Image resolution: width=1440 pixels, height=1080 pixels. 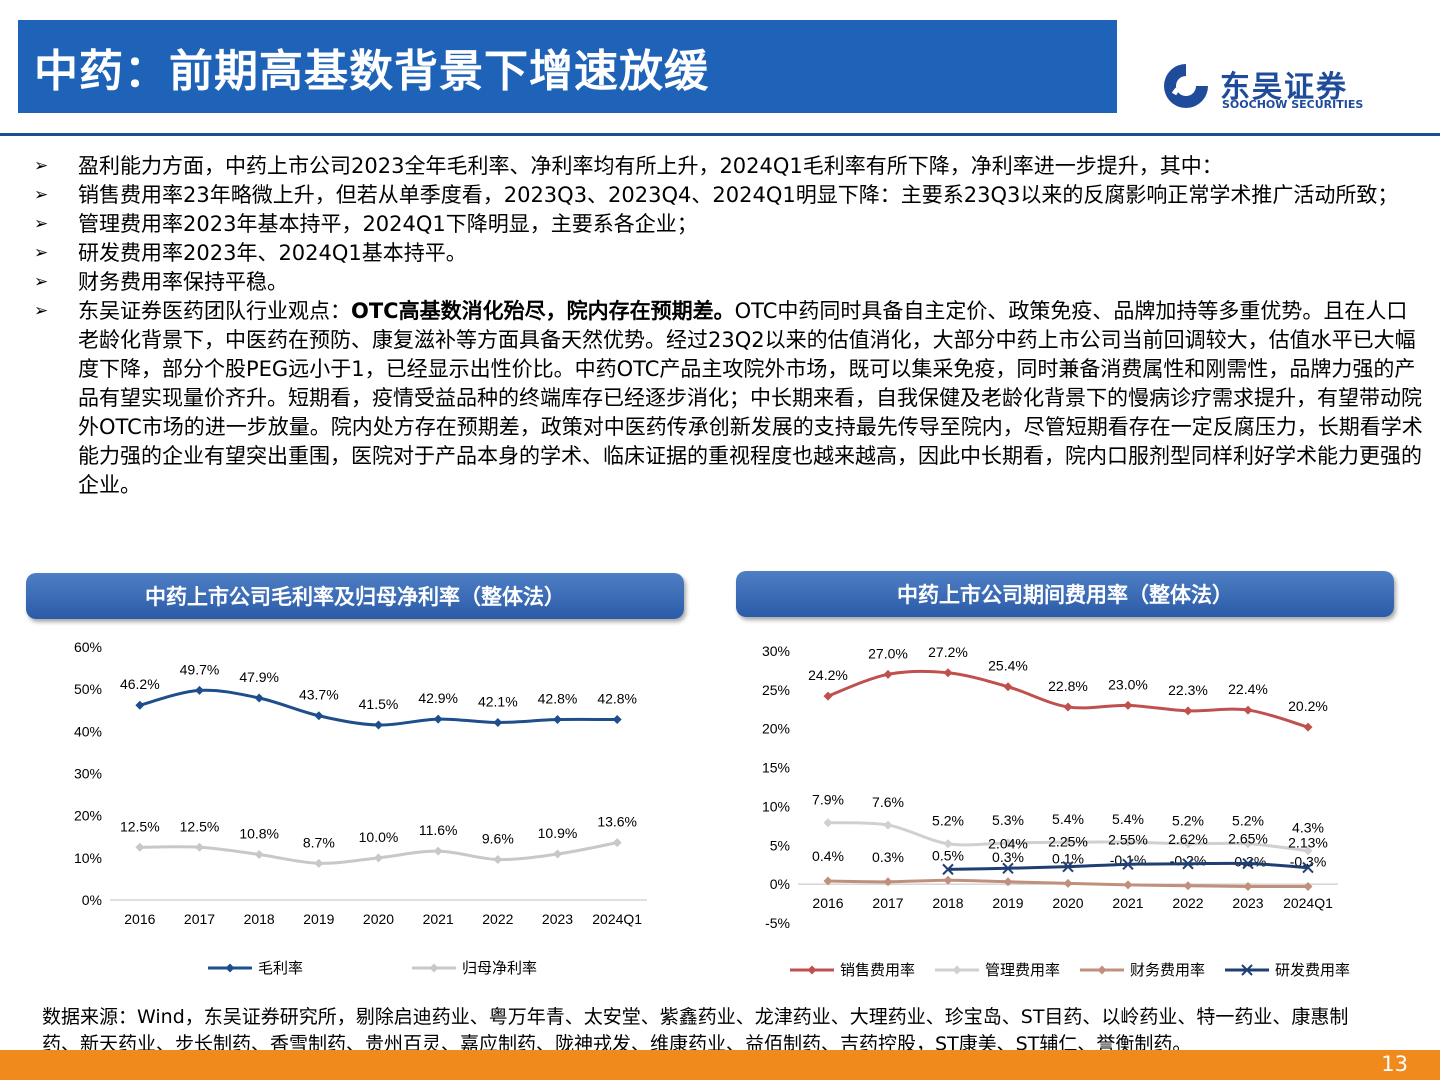 I want to click on data-label: 10.8%, so click(x=259, y=833).